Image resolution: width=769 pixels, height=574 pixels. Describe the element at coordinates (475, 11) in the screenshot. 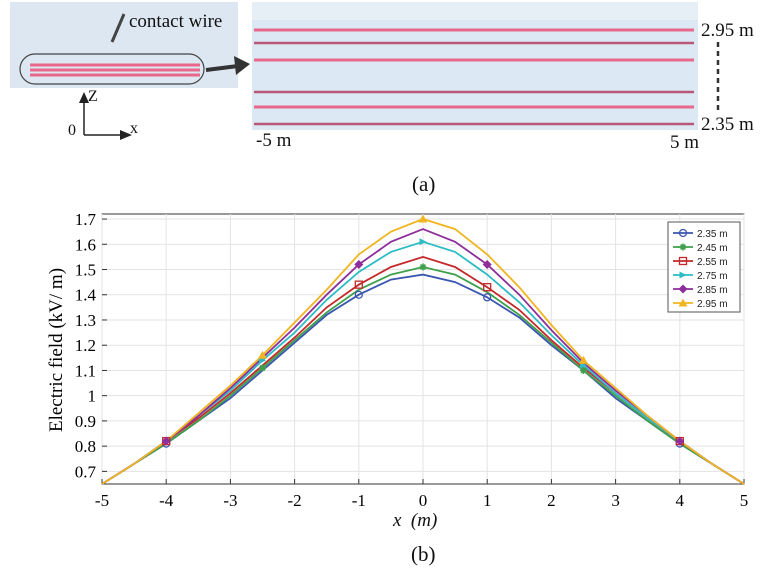

I see `zoom-panel-band` at that location.